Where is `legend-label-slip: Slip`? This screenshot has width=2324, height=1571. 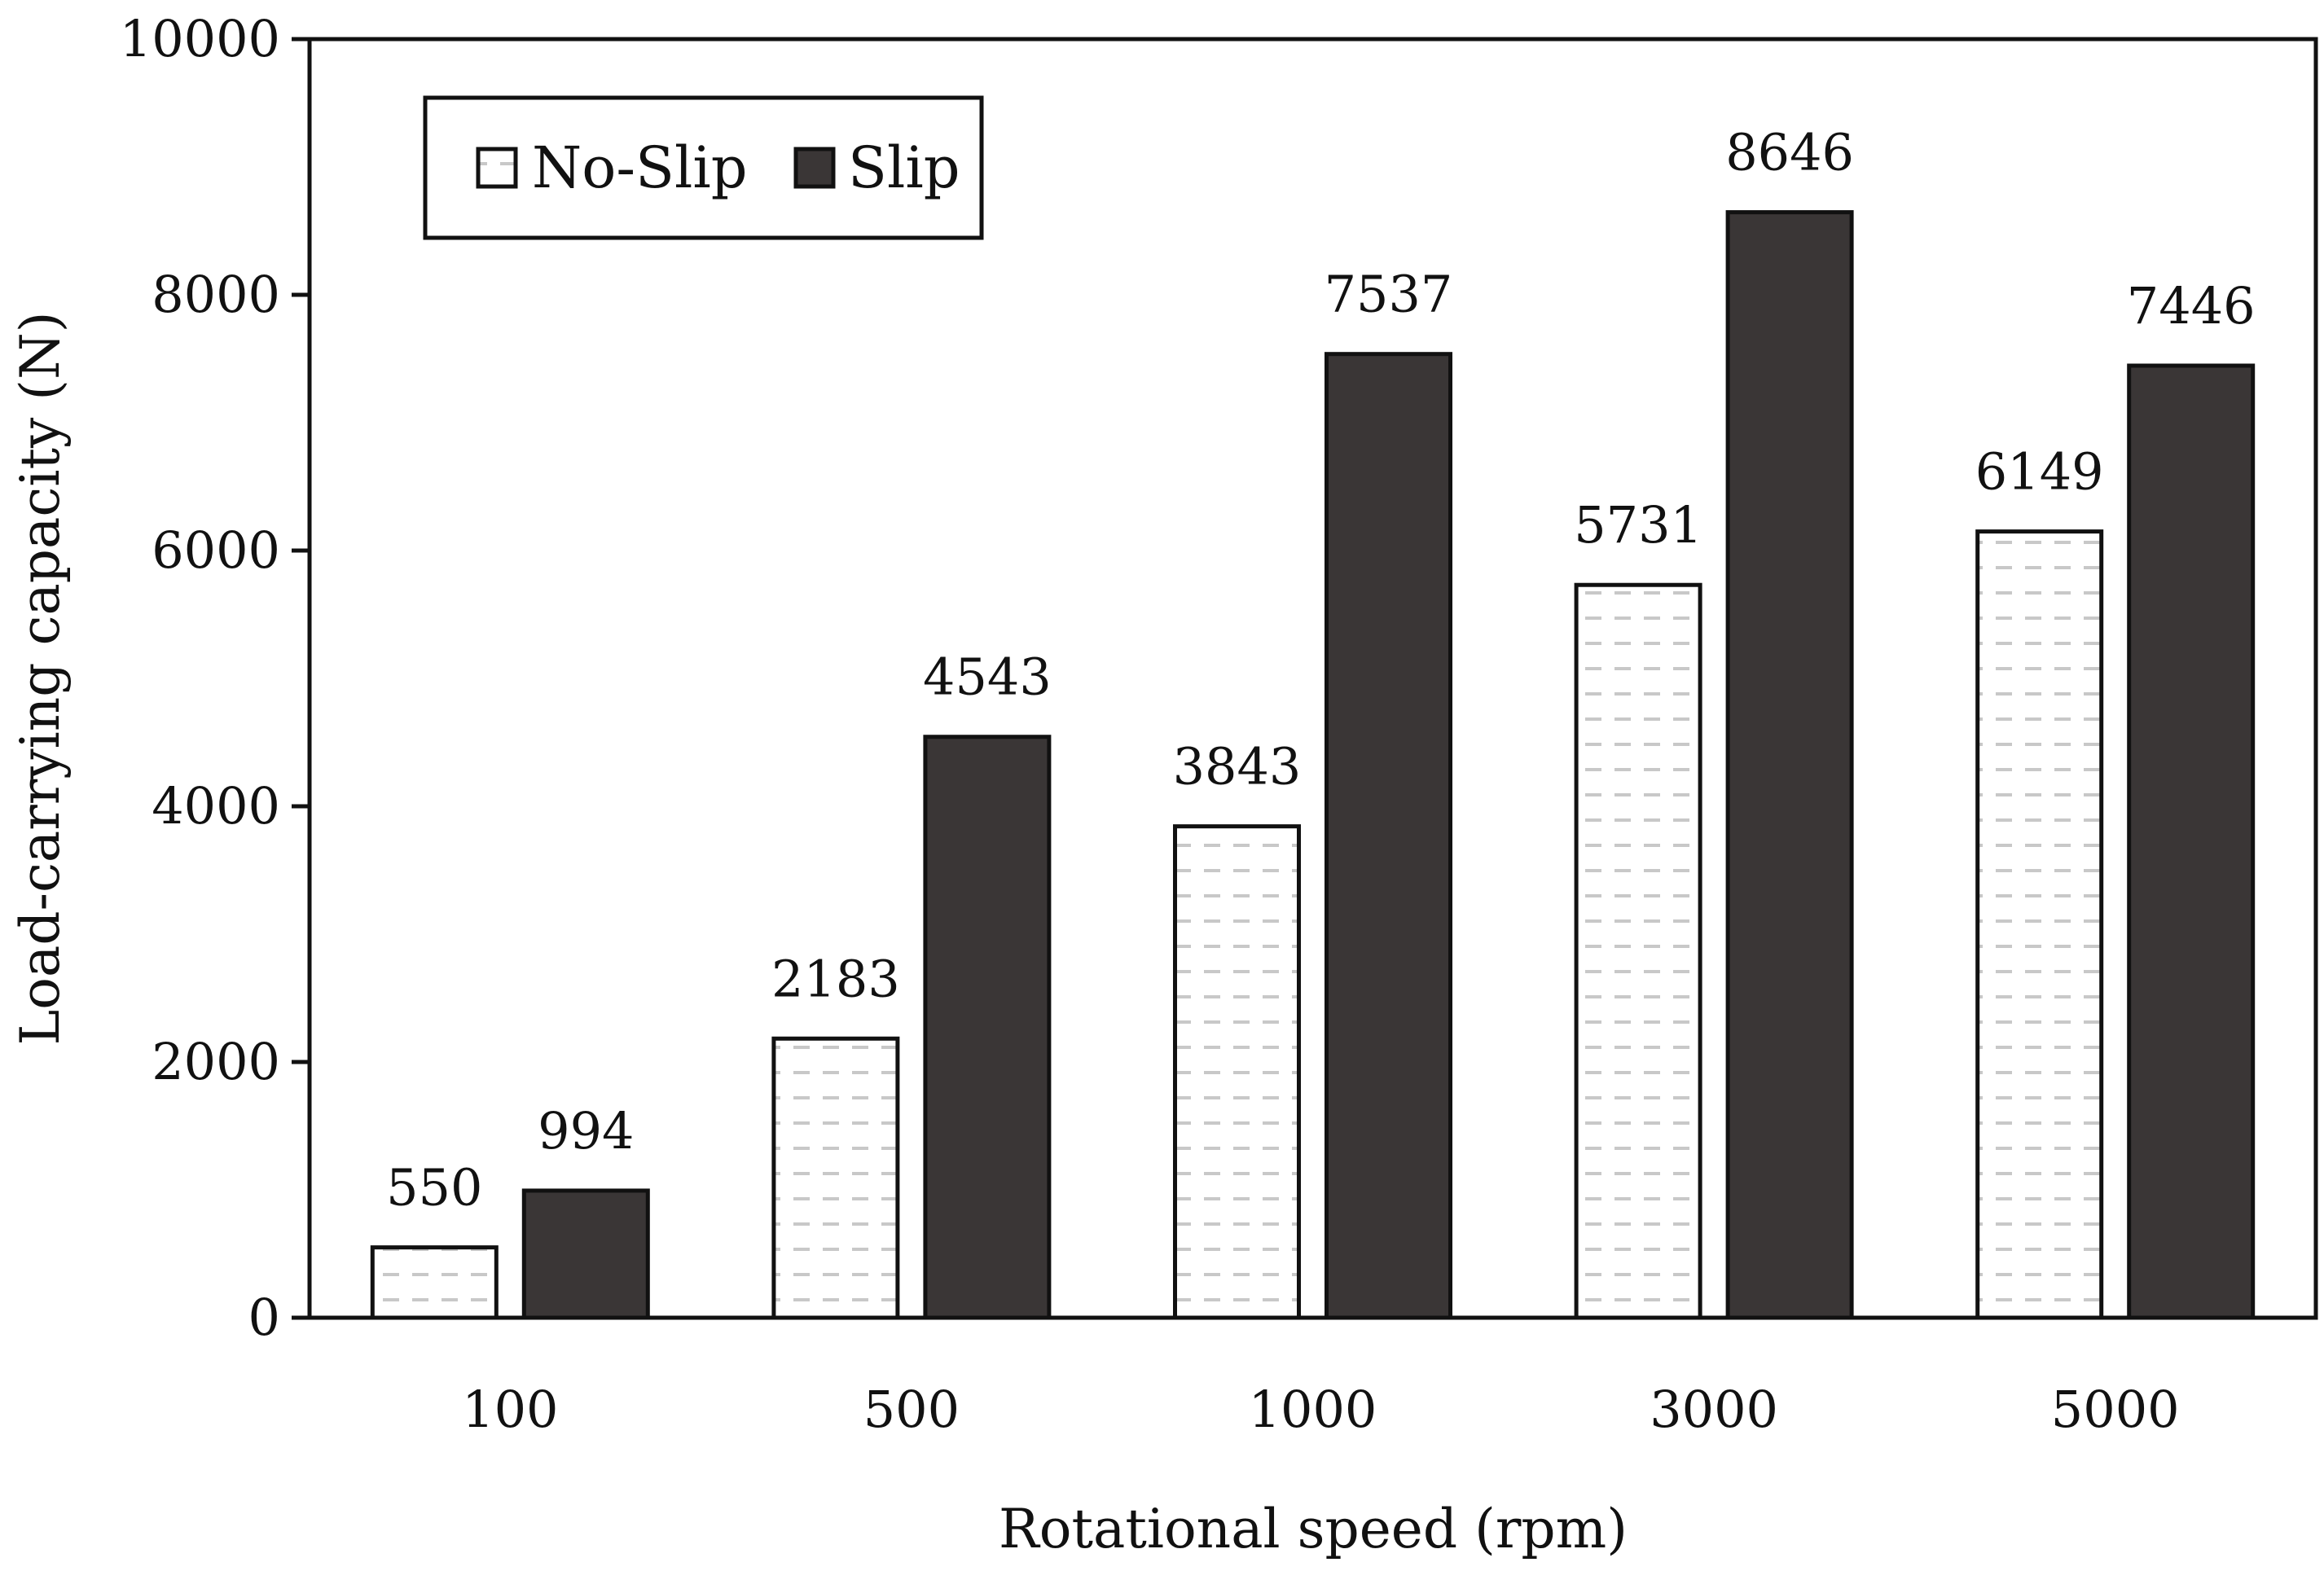 legend-label-slip: Slip is located at coordinates (904, 168).